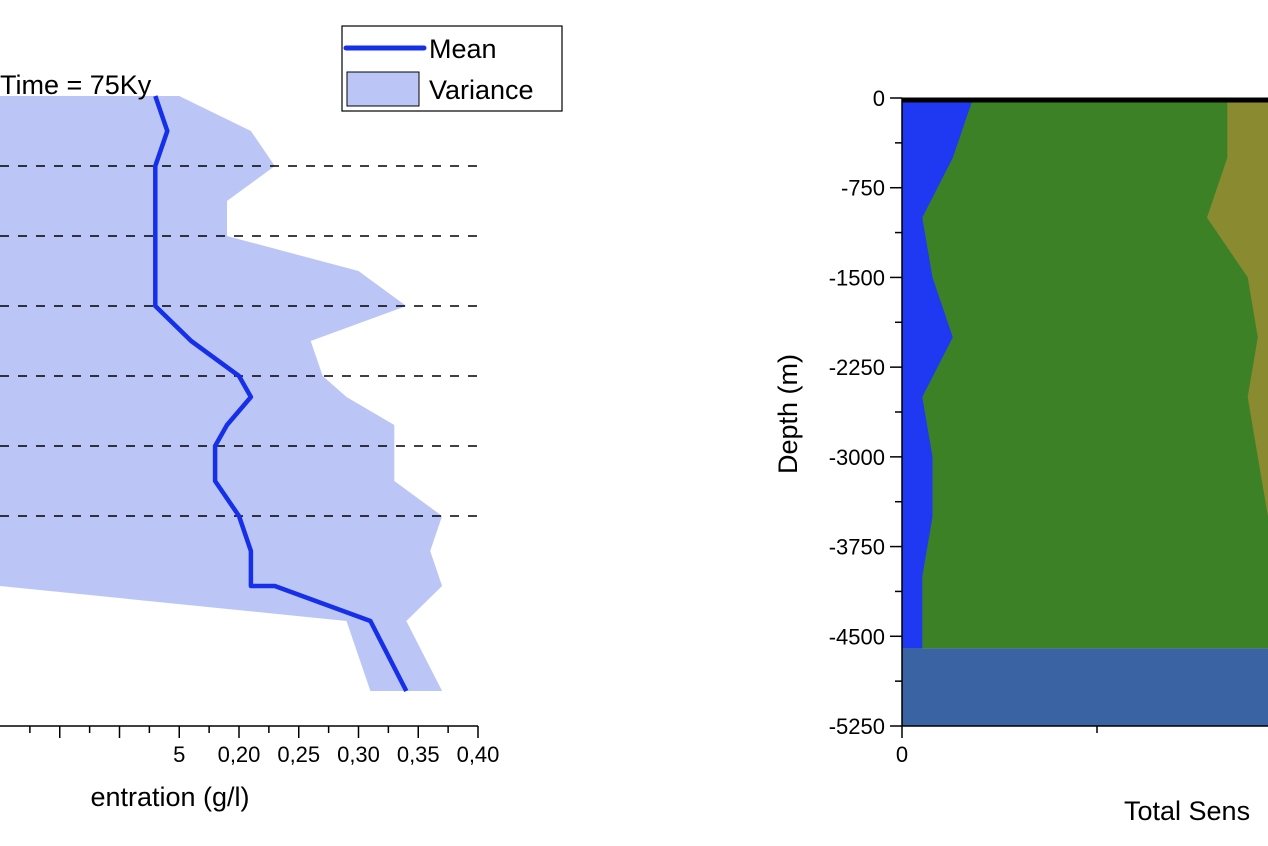  I want to click on y-tick-label: -2250, so click(857, 367).